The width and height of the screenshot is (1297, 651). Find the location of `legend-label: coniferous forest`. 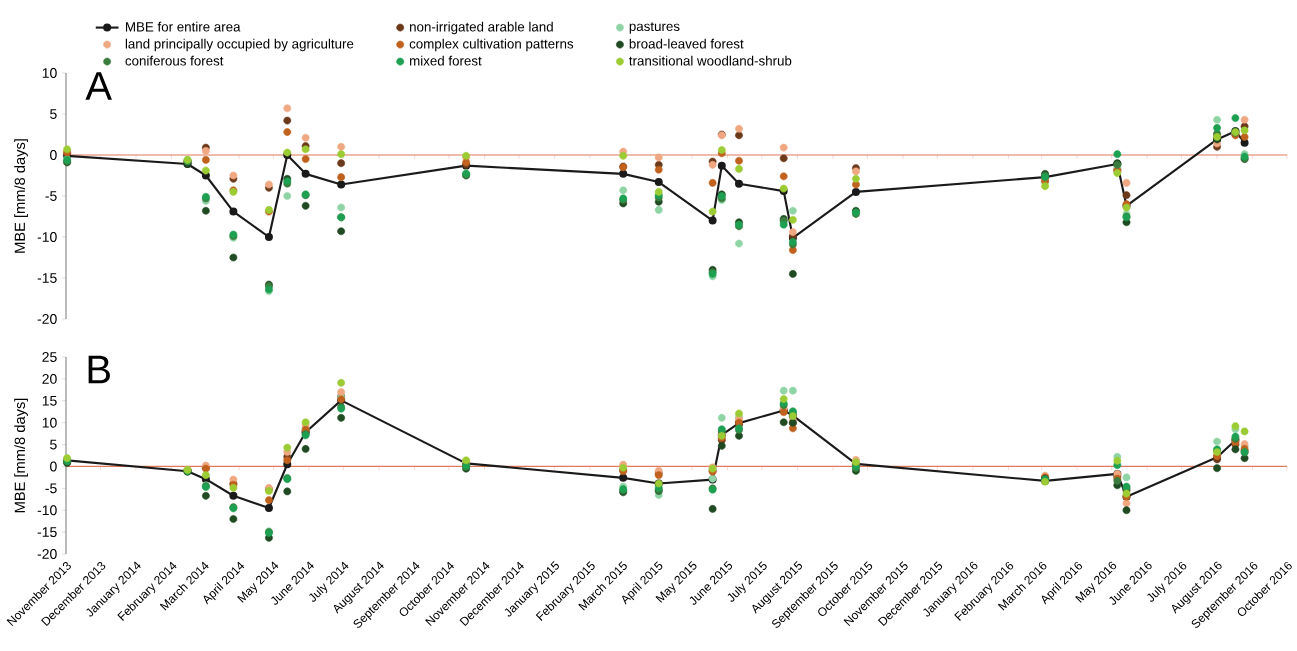

legend-label: coniferous forest is located at coordinates (174, 60).